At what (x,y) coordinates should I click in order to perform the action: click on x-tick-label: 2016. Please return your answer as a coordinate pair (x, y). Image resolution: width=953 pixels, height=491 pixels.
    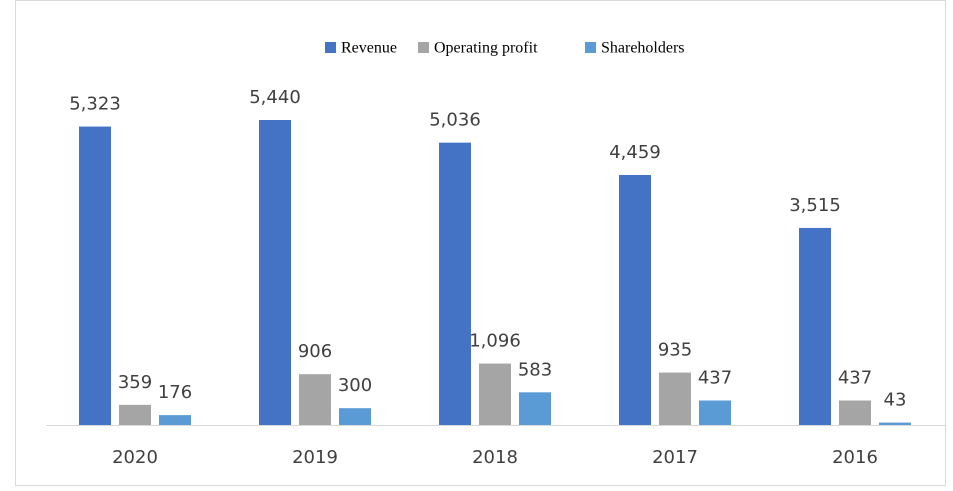
    Looking at the image, I should click on (855, 457).